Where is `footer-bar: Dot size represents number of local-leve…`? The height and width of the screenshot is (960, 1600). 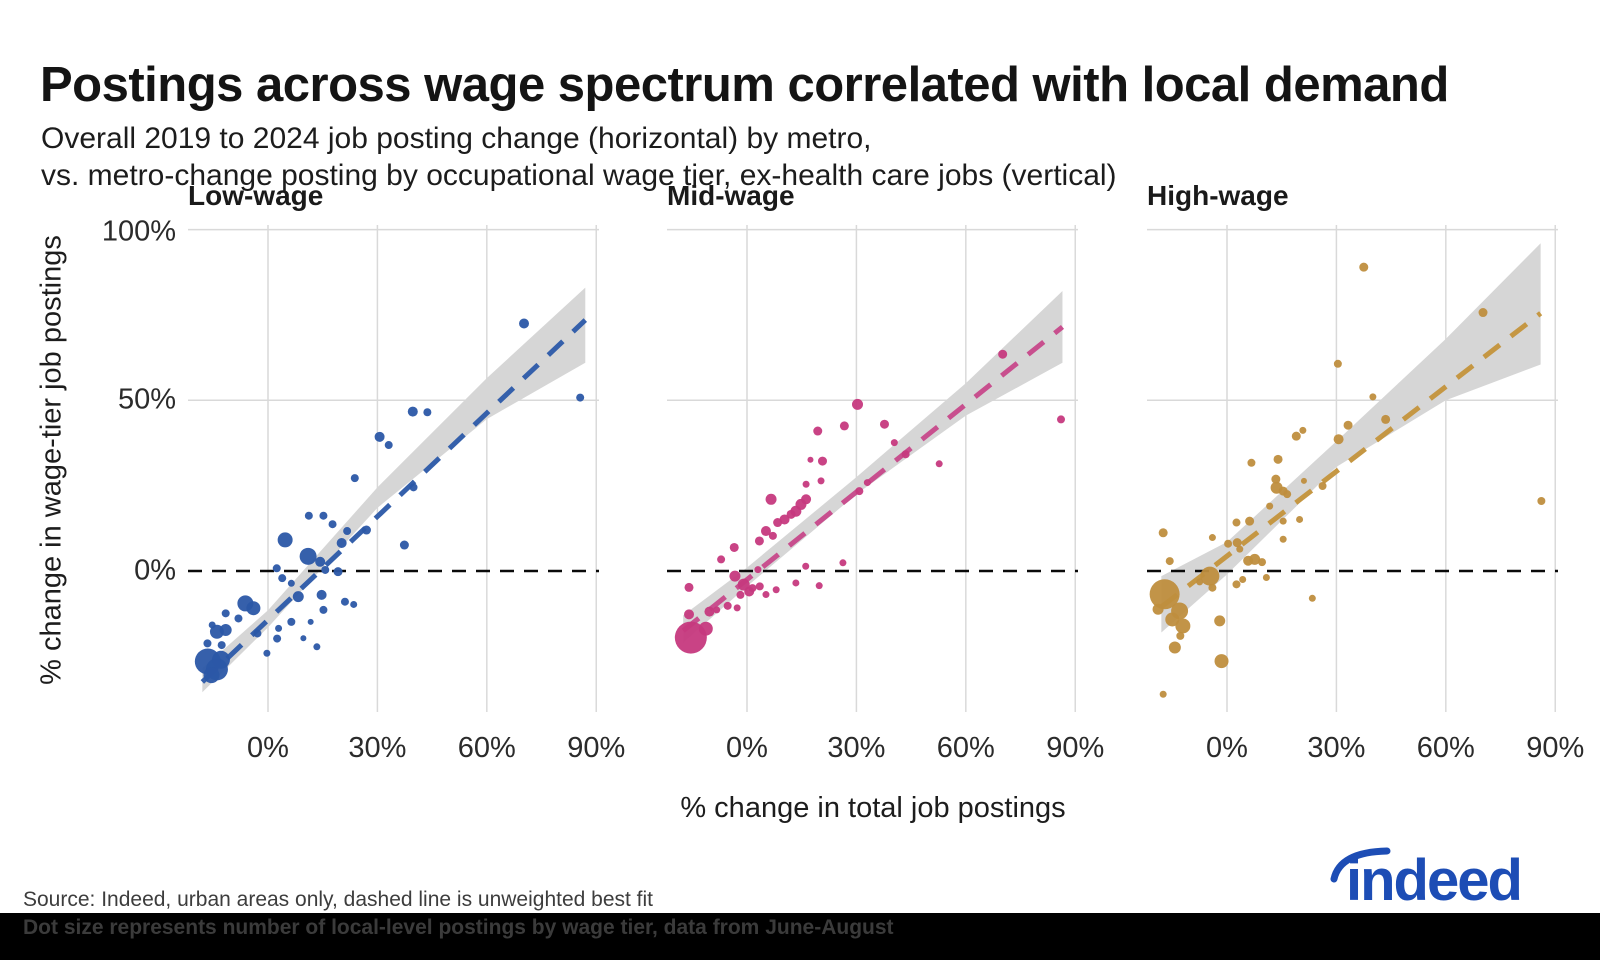
footer-bar: Dot size represents number of local-leve… is located at coordinates (800, 936).